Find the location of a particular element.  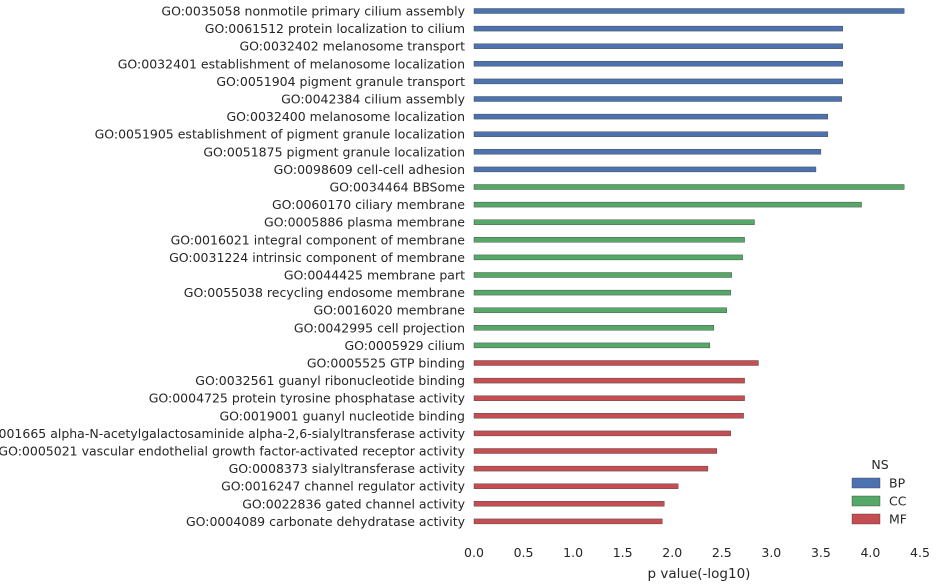

legend: NS BP CC MF is located at coordinates (879, 492).